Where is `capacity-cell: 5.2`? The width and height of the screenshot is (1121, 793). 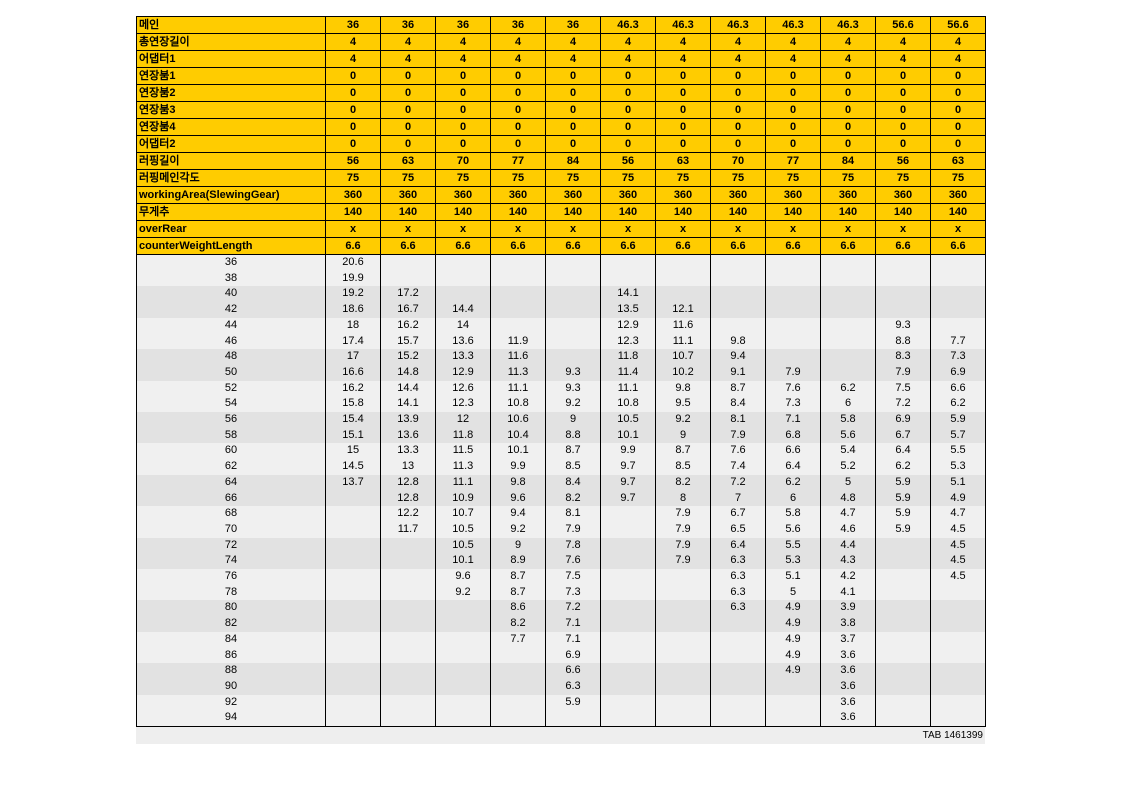
capacity-cell: 5.2 is located at coordinates (848, 467).